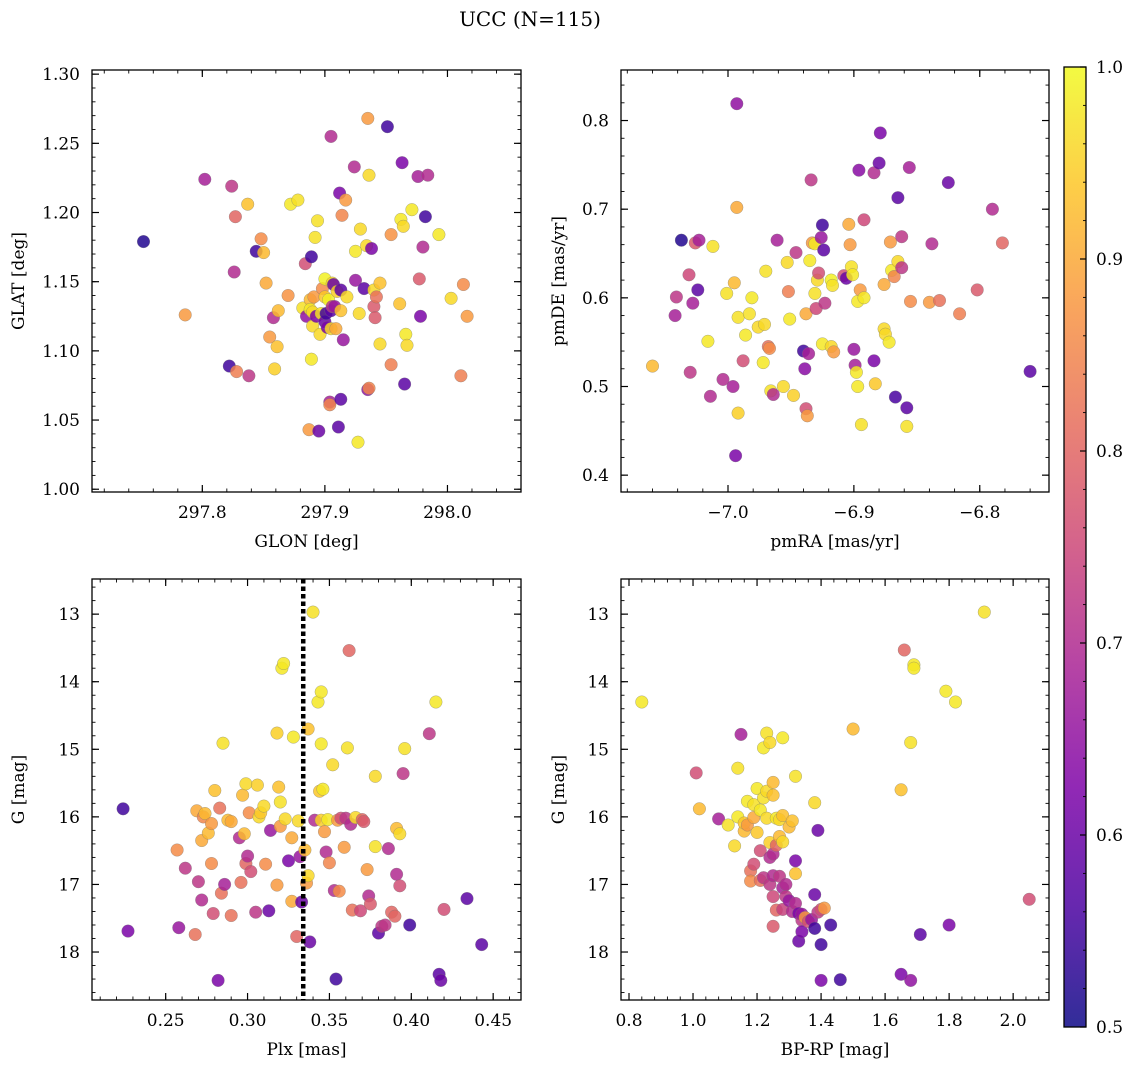 Image resolution: width=1136 pixels, height=1067 pixels. I want to click on colorbar-tick-label: 0.7, so click(1109, 644).